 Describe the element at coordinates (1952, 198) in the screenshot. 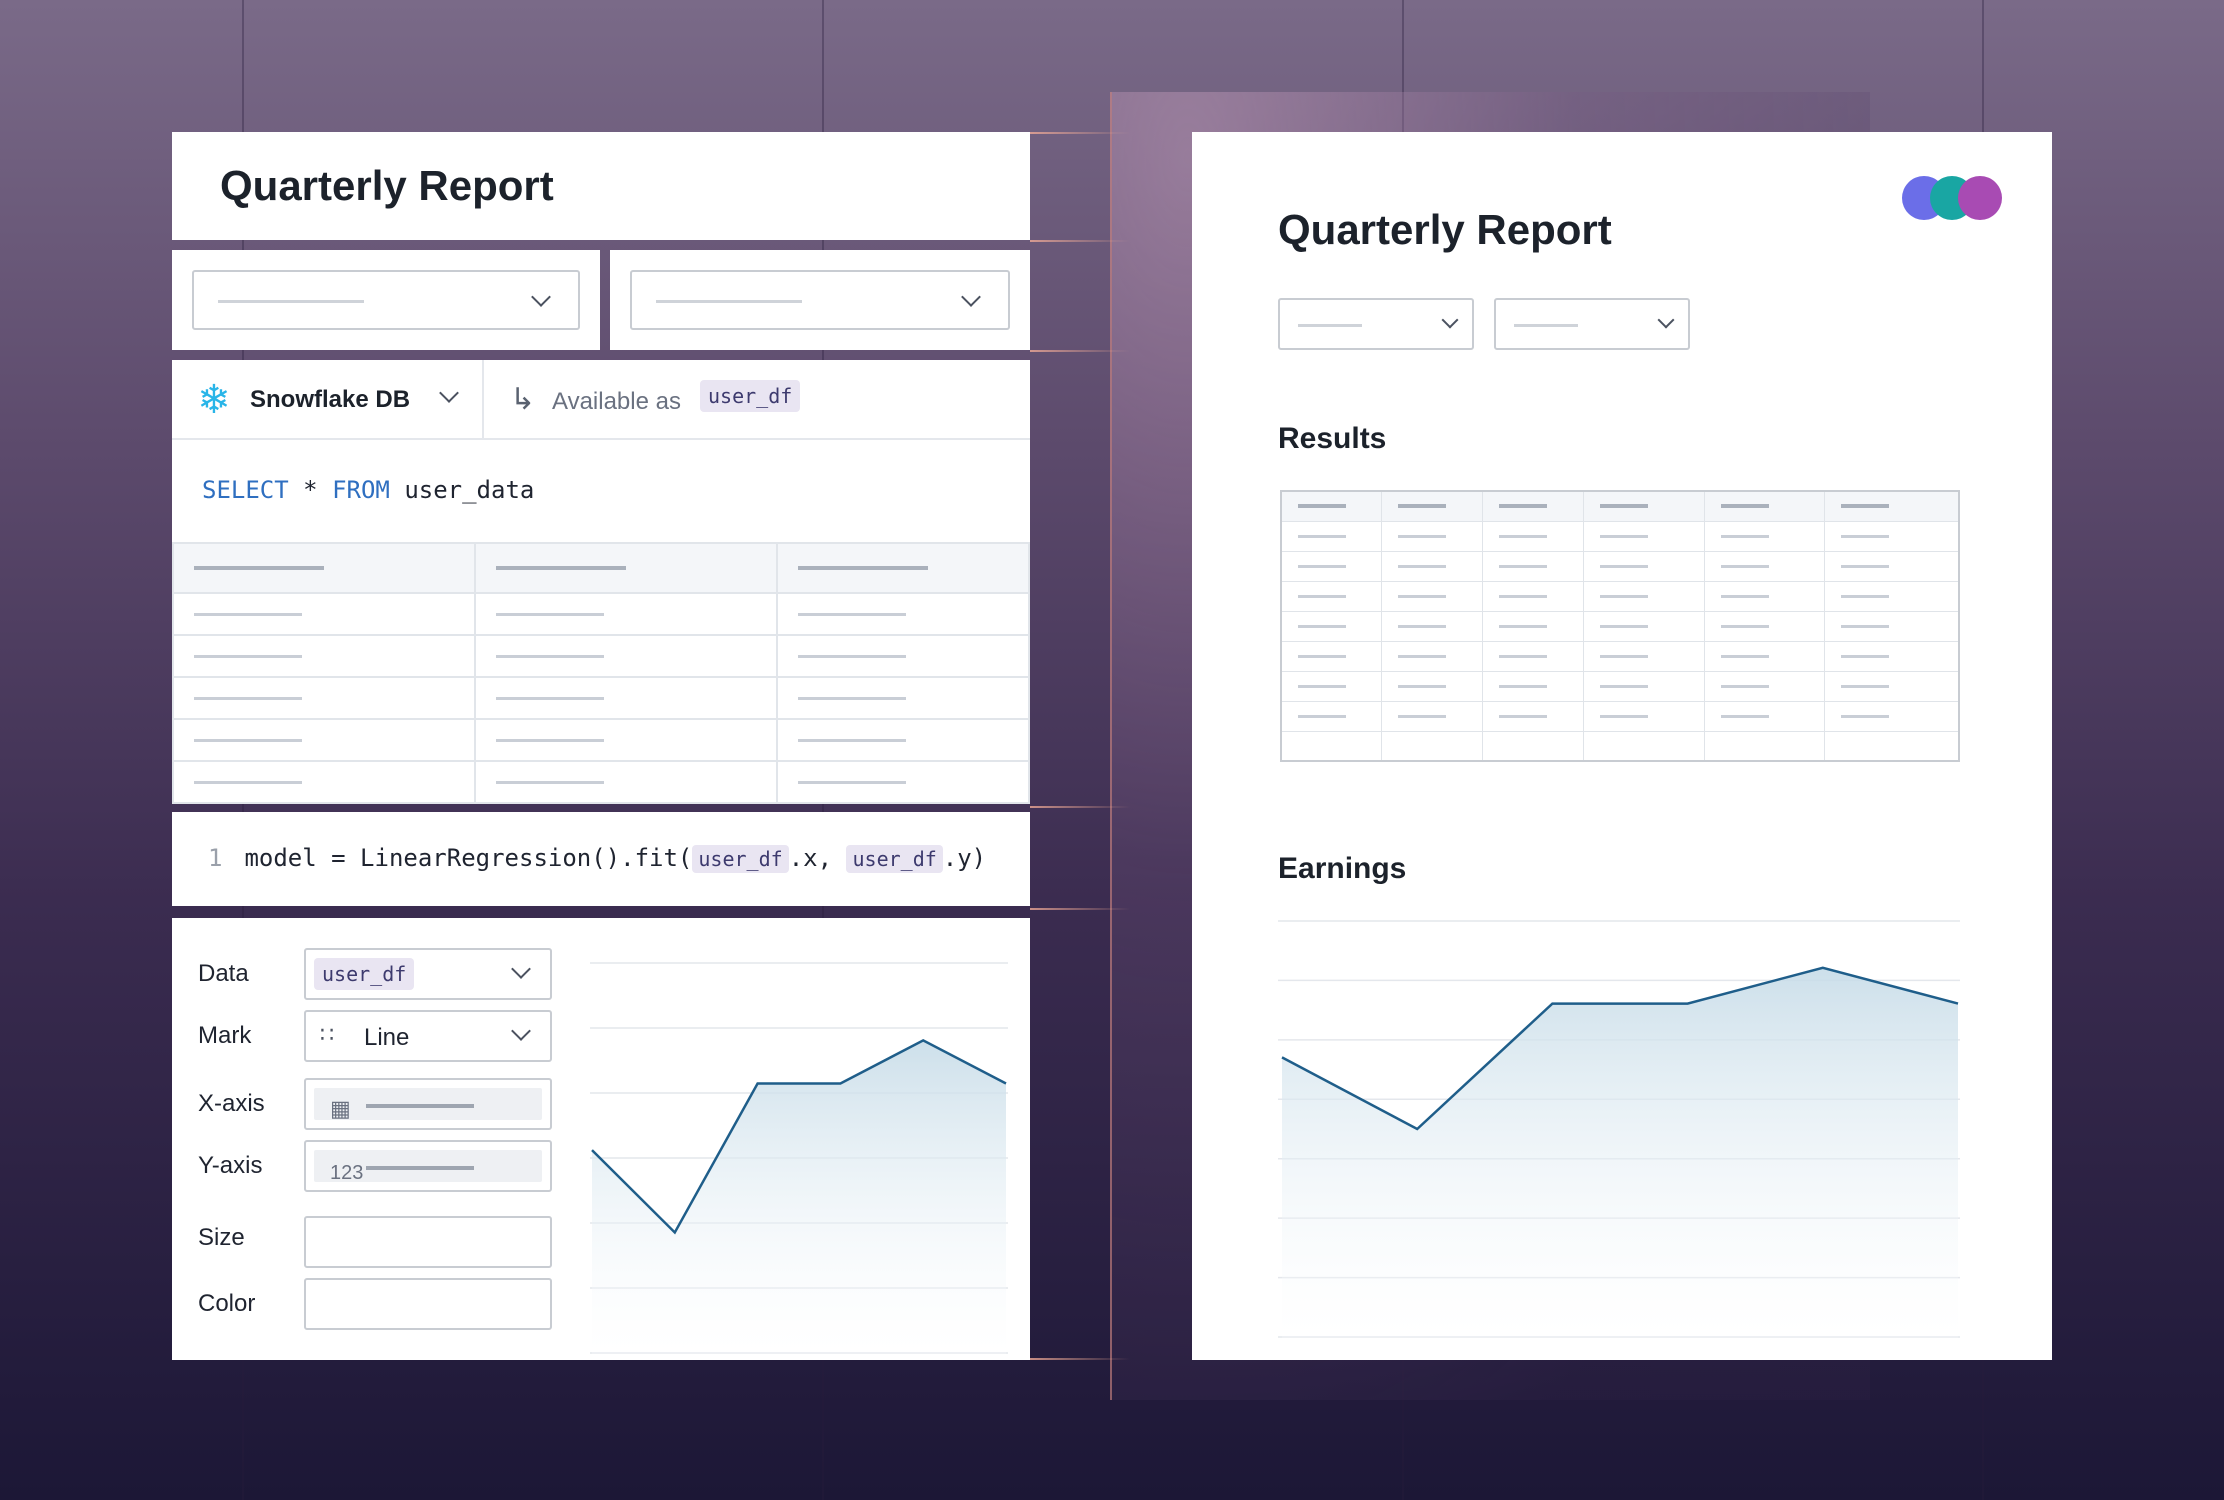

I see `app-logo` at that location.